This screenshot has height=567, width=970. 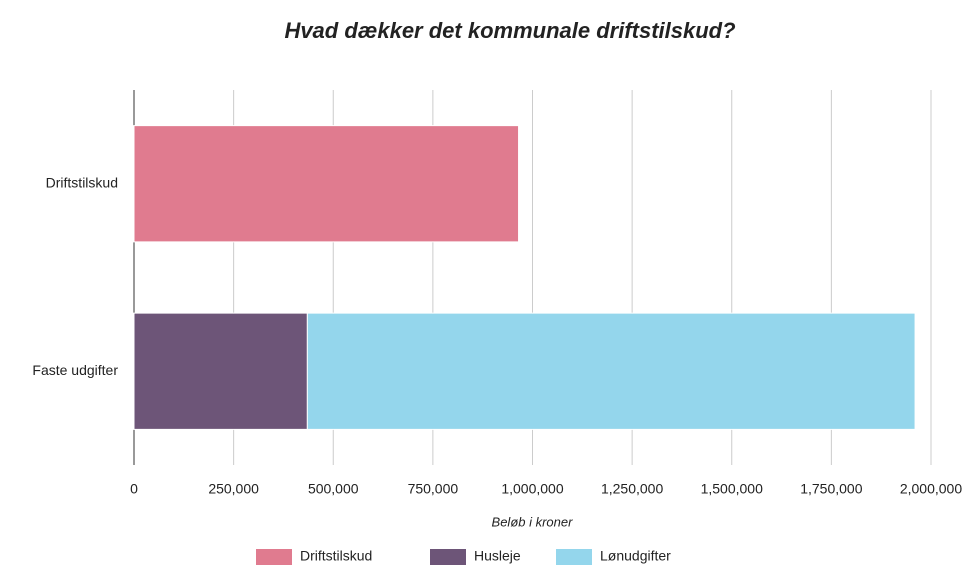 I want to click on chart-title: Hvad dækker det kommunale driftstilskud?, so click(x=509, y=30).